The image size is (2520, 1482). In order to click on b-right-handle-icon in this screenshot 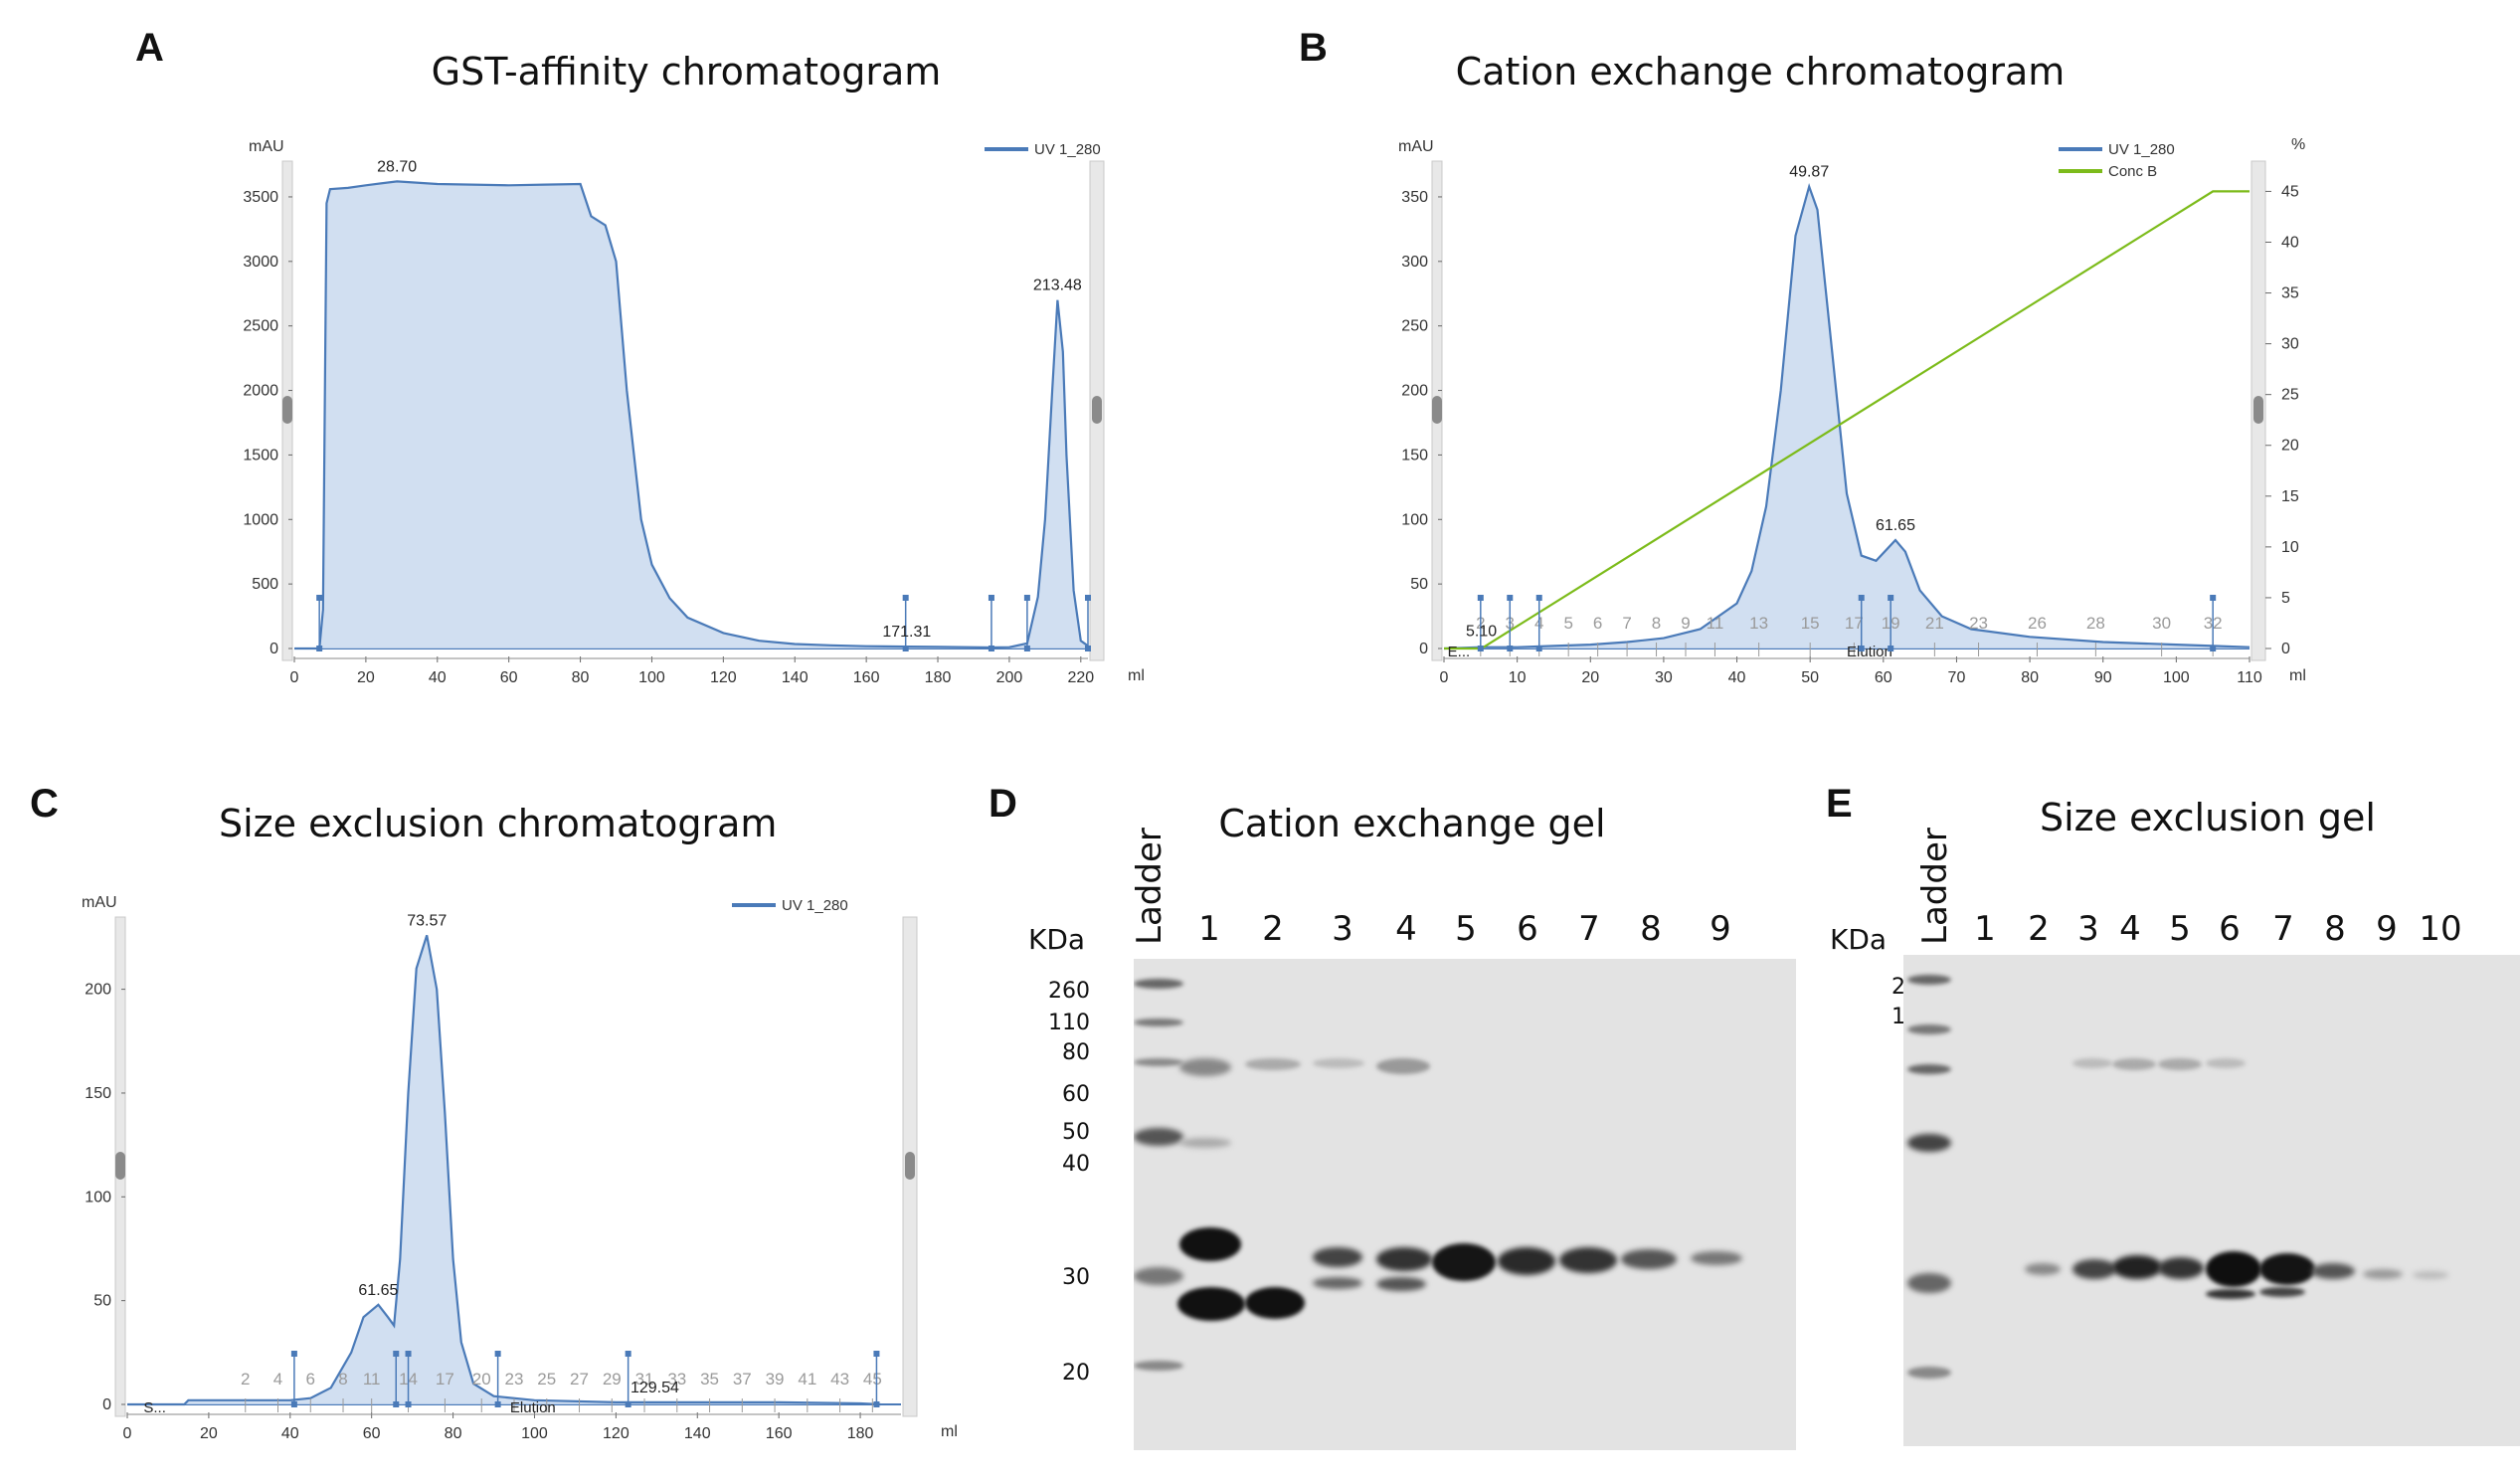, I will do `click(2258, 410)`.